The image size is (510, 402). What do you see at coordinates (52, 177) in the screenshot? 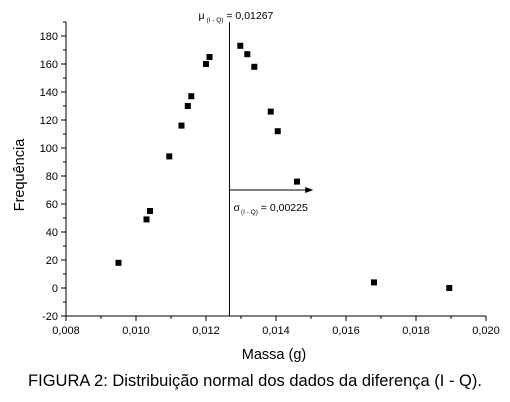
I see `y-tick-label: 80` at bounding box center [52, 177].